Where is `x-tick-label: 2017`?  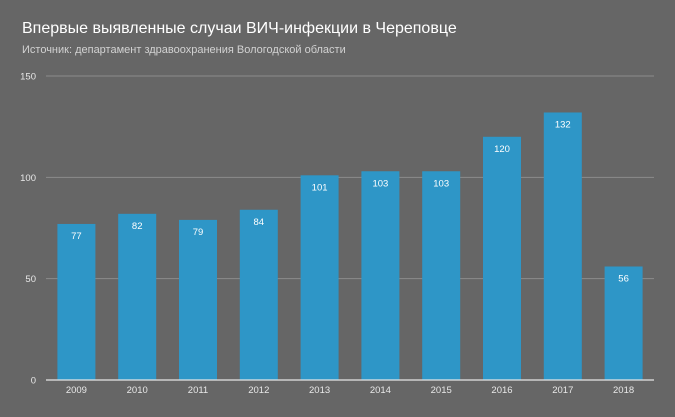
x-tick-label: 2017 is located at coordinates (562, 390).